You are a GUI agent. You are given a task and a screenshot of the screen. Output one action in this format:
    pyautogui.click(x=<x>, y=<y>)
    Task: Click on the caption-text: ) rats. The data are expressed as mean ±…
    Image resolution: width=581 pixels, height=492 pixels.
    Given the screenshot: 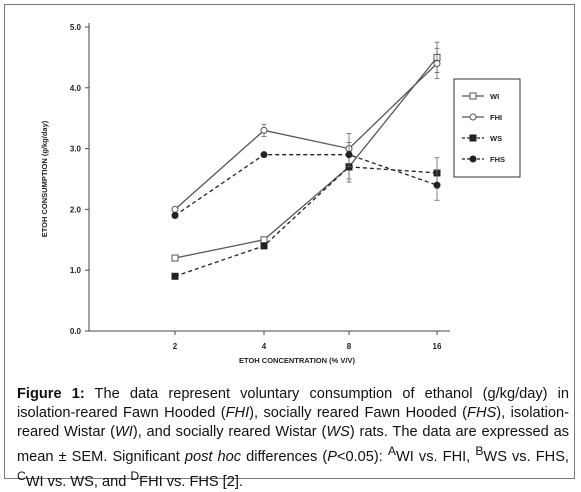 What is the action you would take?
    pyautogui.click(x=293, y=444)
    